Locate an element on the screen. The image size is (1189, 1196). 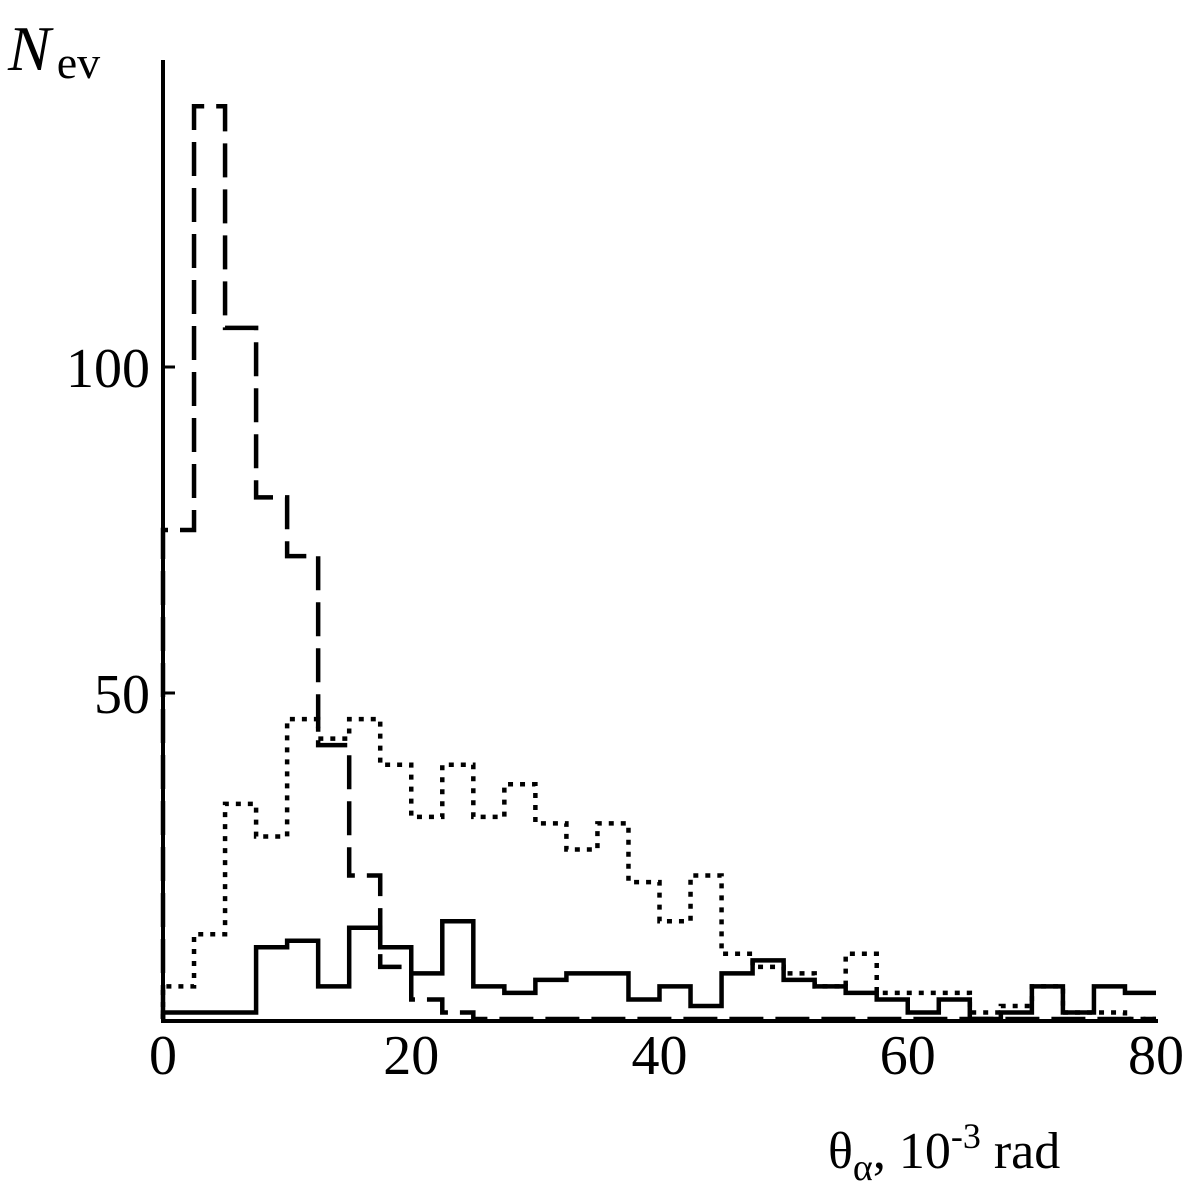
x-tick-label: 0 is located at coordinates (163, 1056).